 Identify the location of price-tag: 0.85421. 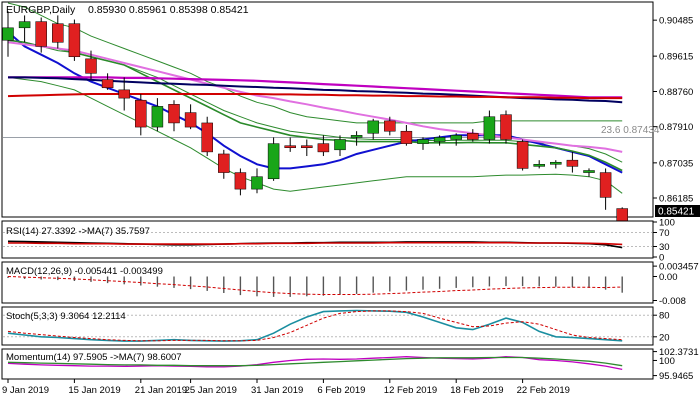
(676, 212).